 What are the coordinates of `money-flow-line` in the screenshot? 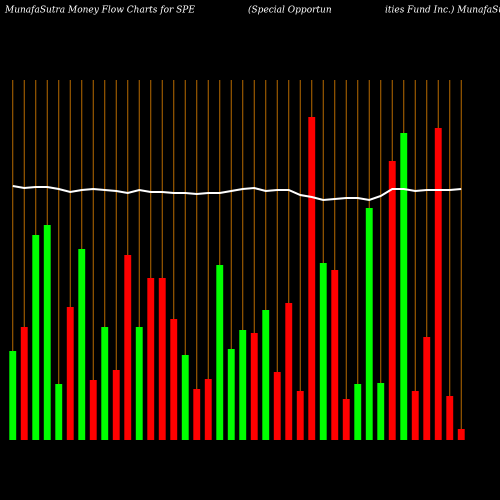 It's located at (237, 193).